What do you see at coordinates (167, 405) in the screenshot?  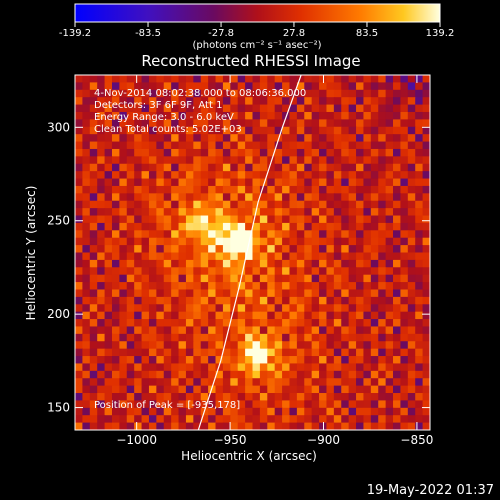 I see `peak-position-label: Position of Peak = [-935,178]` at bounding box center [167, 405].